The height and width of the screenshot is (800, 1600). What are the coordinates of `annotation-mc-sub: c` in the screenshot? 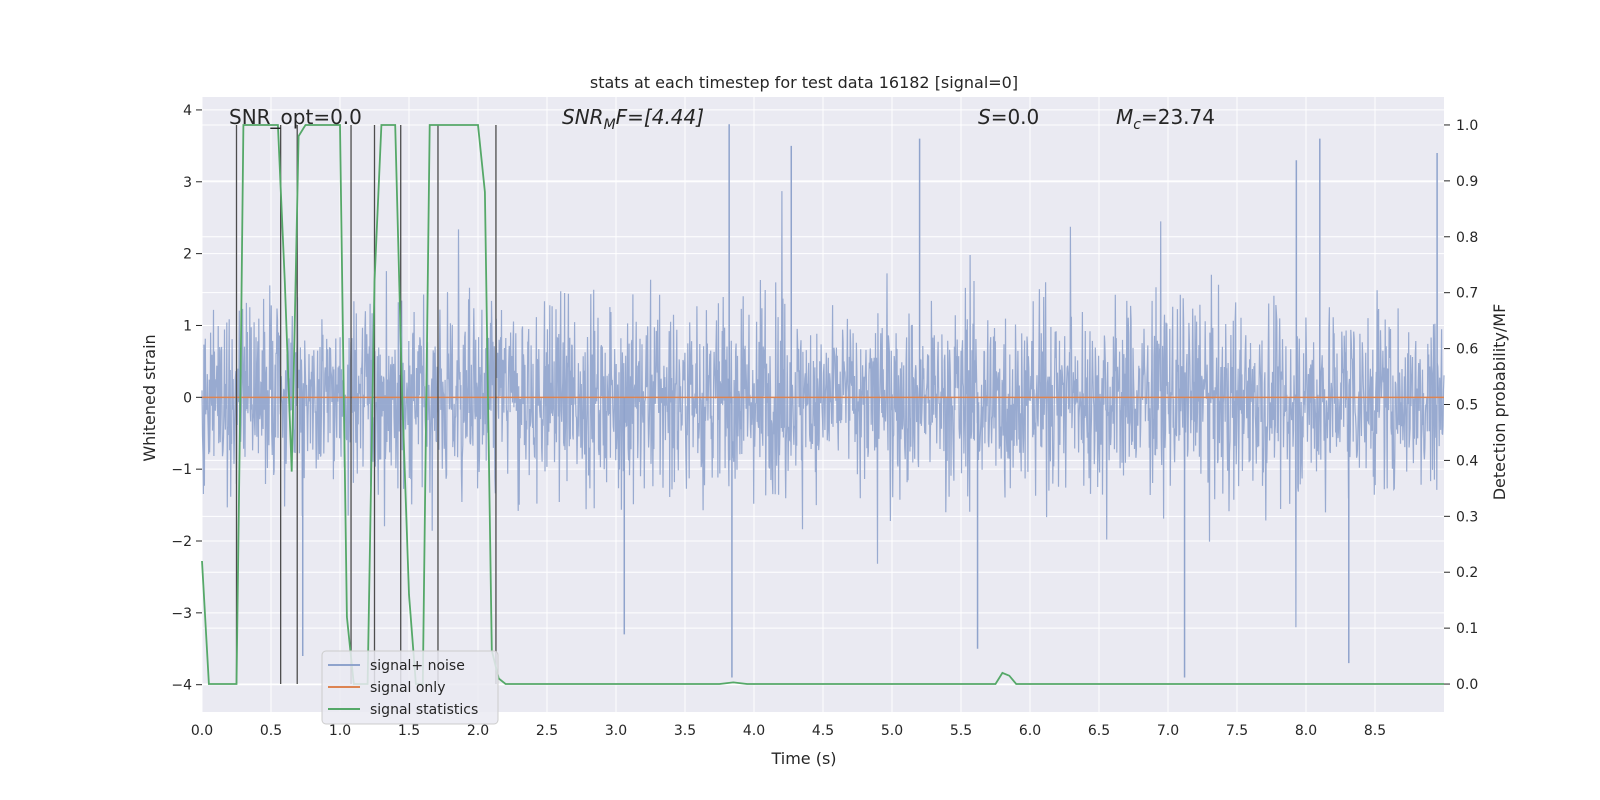 It's located at (1137, 125).